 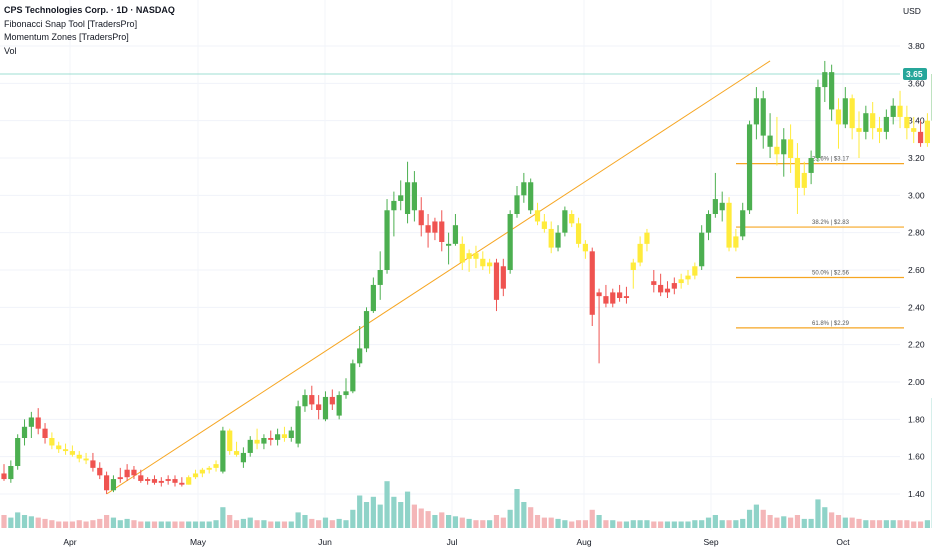 I want to click on indicator-momentum: Momentum Zones [TradersPro], so click(x=89, y=38).